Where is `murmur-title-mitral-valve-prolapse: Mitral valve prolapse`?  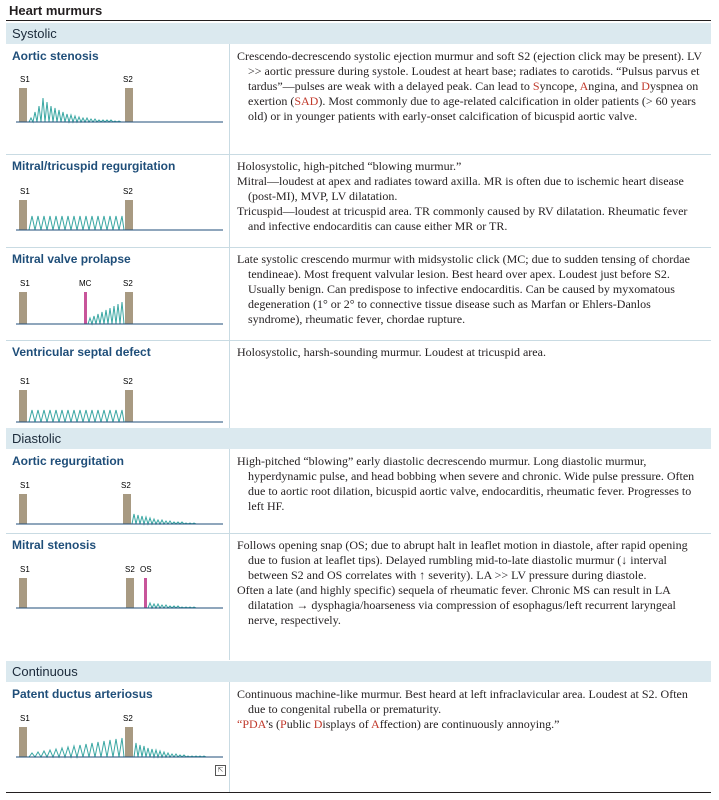
murmur-title-mitral-valve-prolapse: Mitral valve prolapse is located at coordinates (71, 259).